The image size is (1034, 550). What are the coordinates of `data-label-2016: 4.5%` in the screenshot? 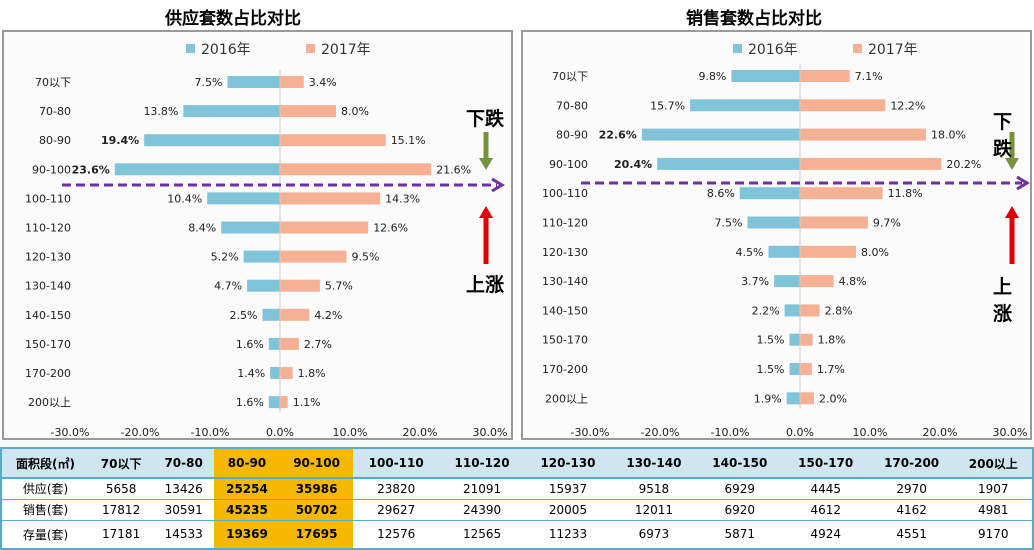 It's located at (750, 252).